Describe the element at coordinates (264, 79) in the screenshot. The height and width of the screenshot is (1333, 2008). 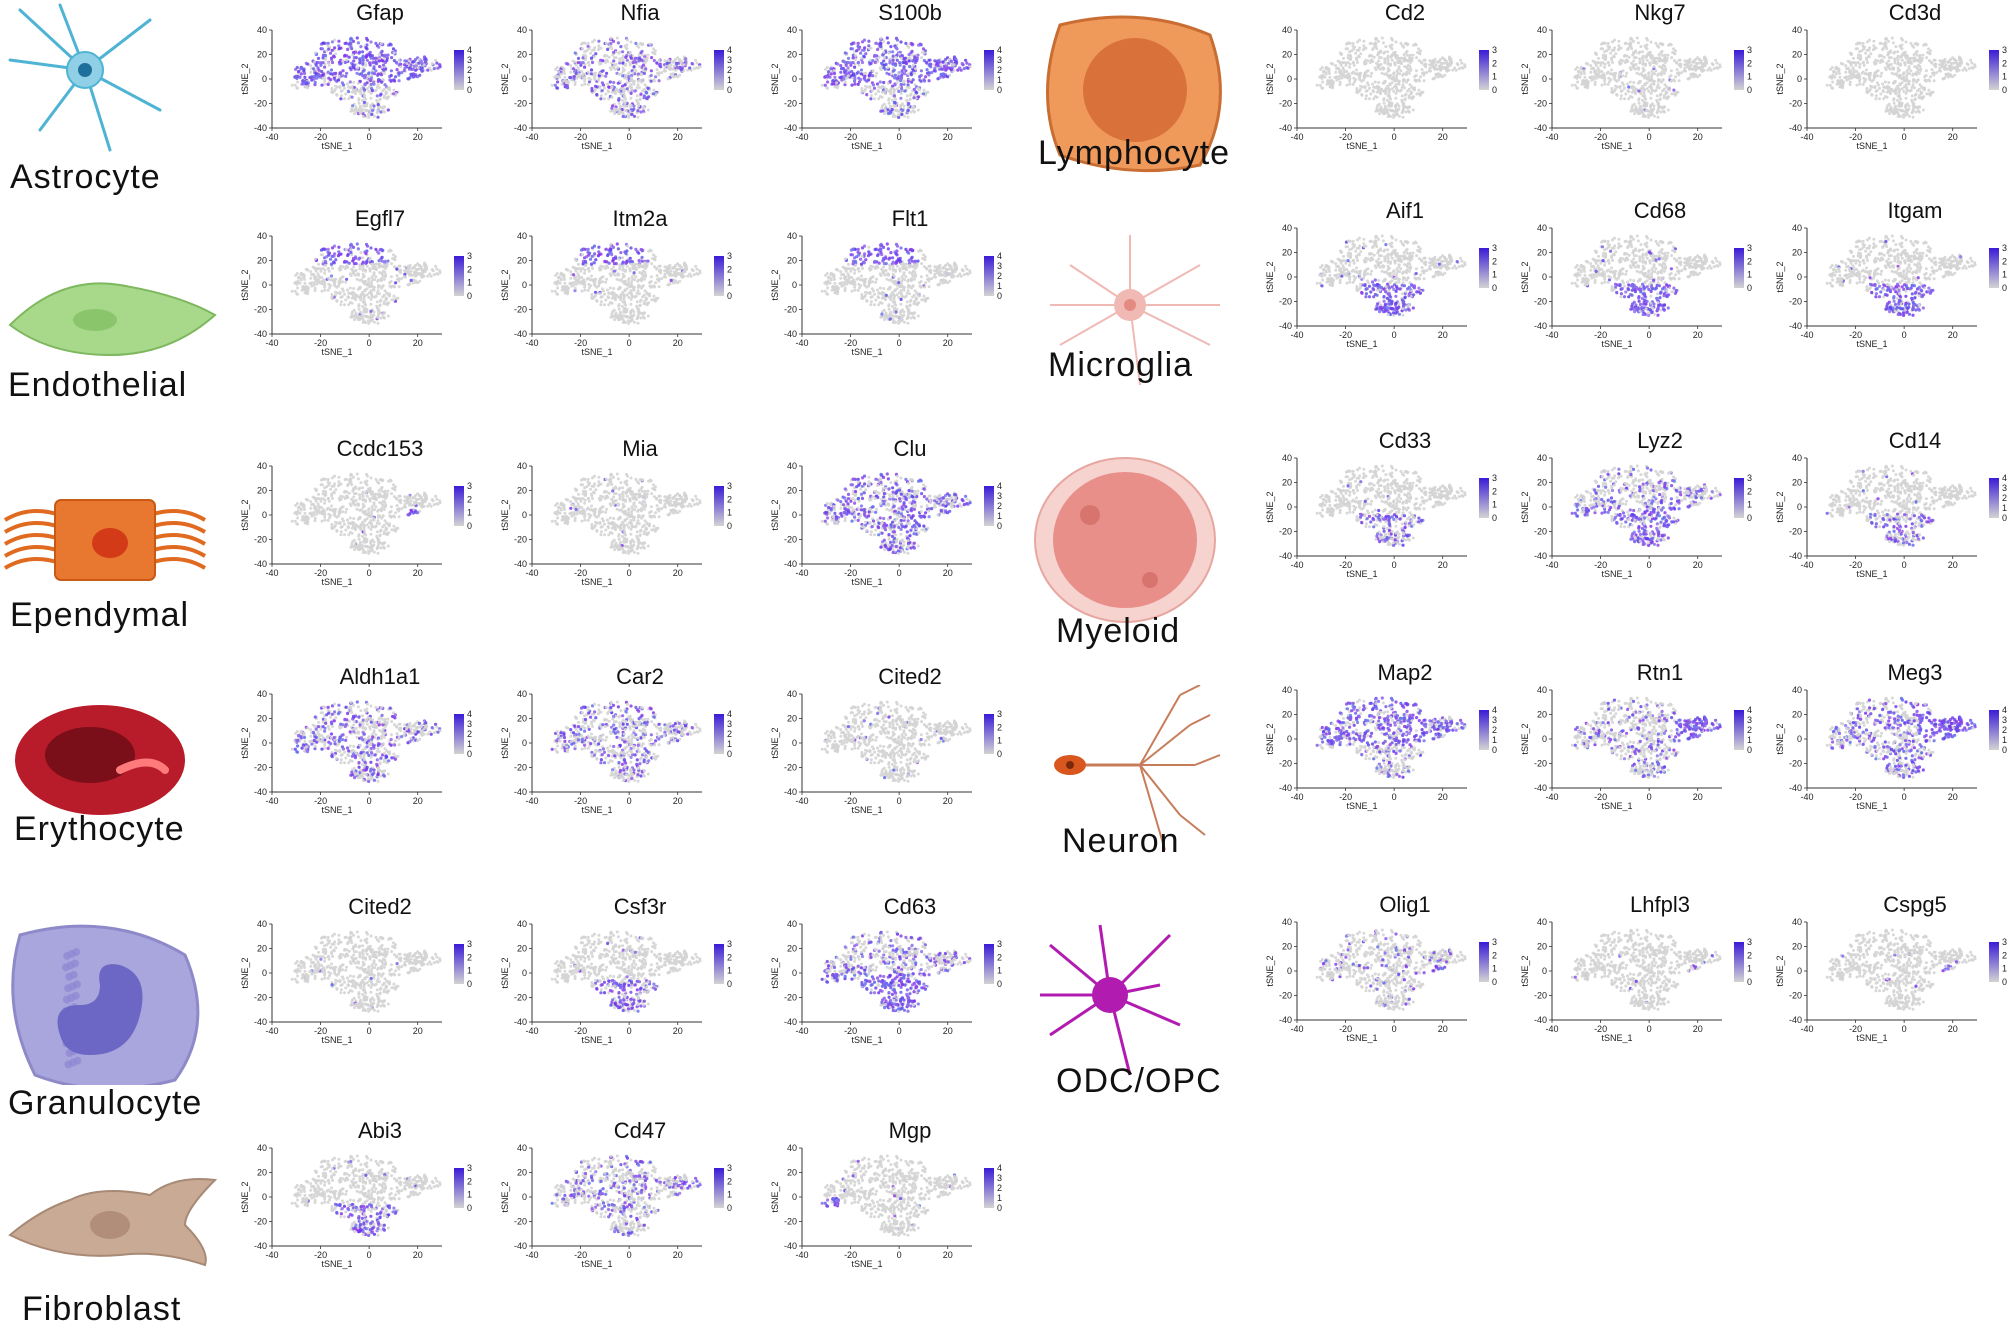
I see `y-tick-label: 0` at that location.